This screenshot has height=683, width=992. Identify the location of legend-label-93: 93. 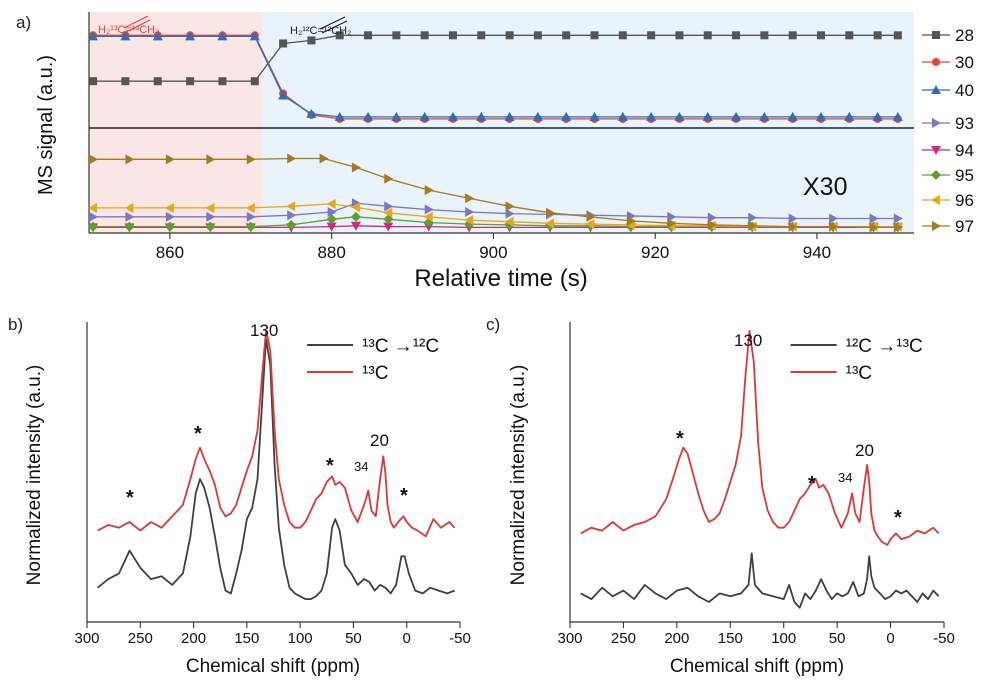
(964, 123).